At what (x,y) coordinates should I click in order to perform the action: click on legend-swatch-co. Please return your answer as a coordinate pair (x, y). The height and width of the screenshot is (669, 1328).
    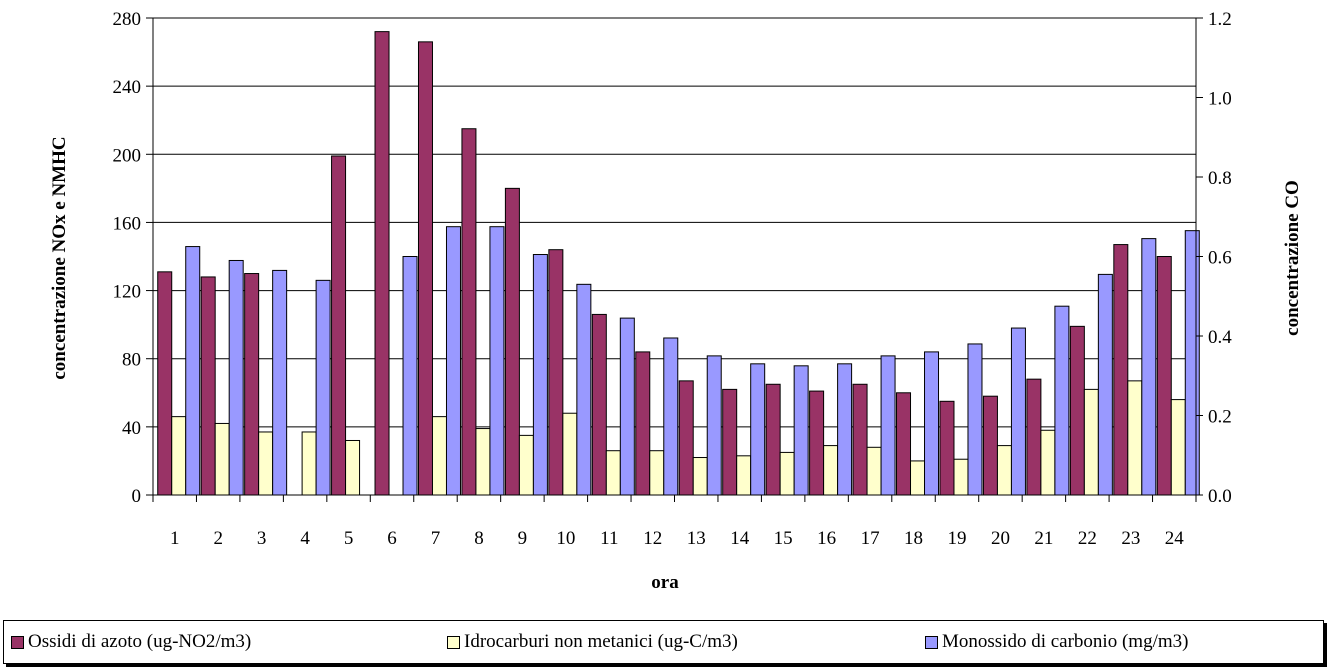
    Looking at the image, I should click on (931, 642).